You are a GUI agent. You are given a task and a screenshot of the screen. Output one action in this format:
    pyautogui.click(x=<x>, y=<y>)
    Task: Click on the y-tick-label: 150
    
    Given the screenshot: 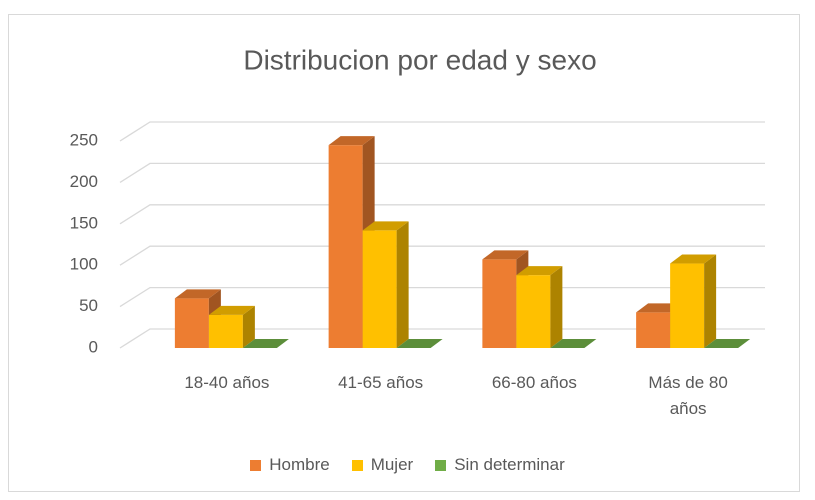 What is the action you would take?
    pyautogui.click(x=84, y=222)
    